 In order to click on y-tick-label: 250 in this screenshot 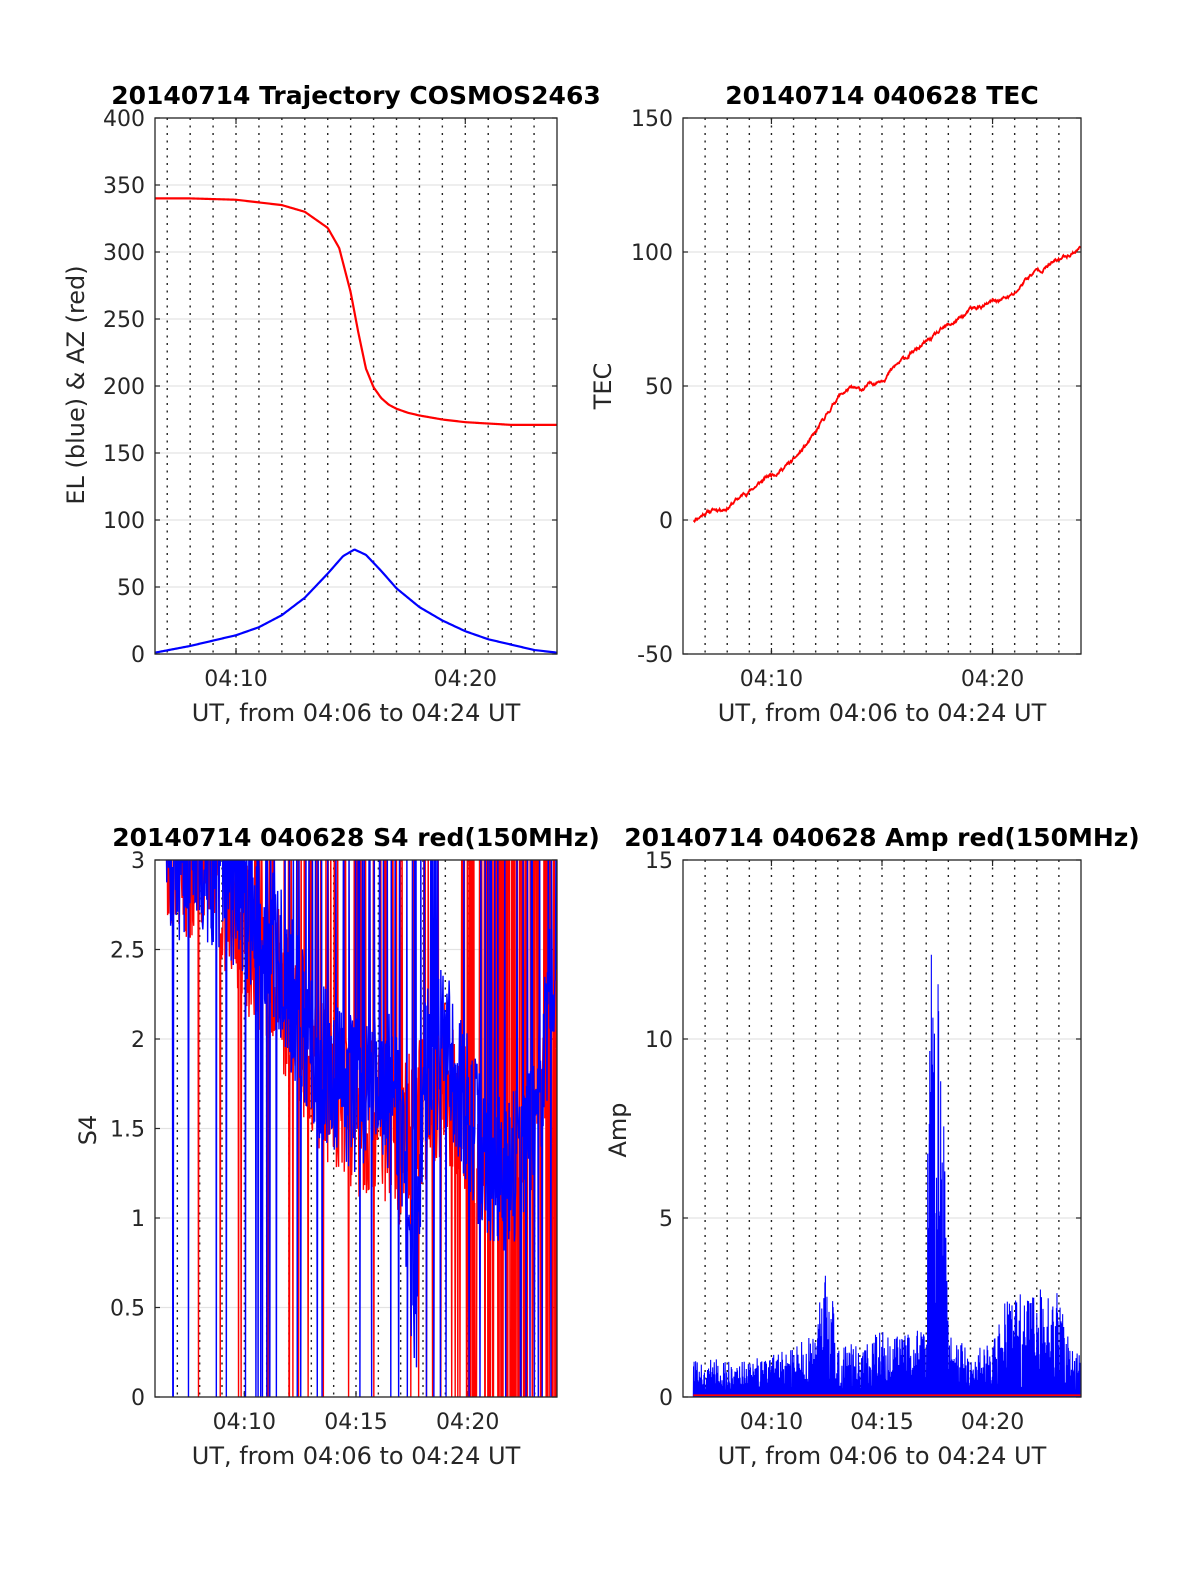, I will do `click(124, 320)`.